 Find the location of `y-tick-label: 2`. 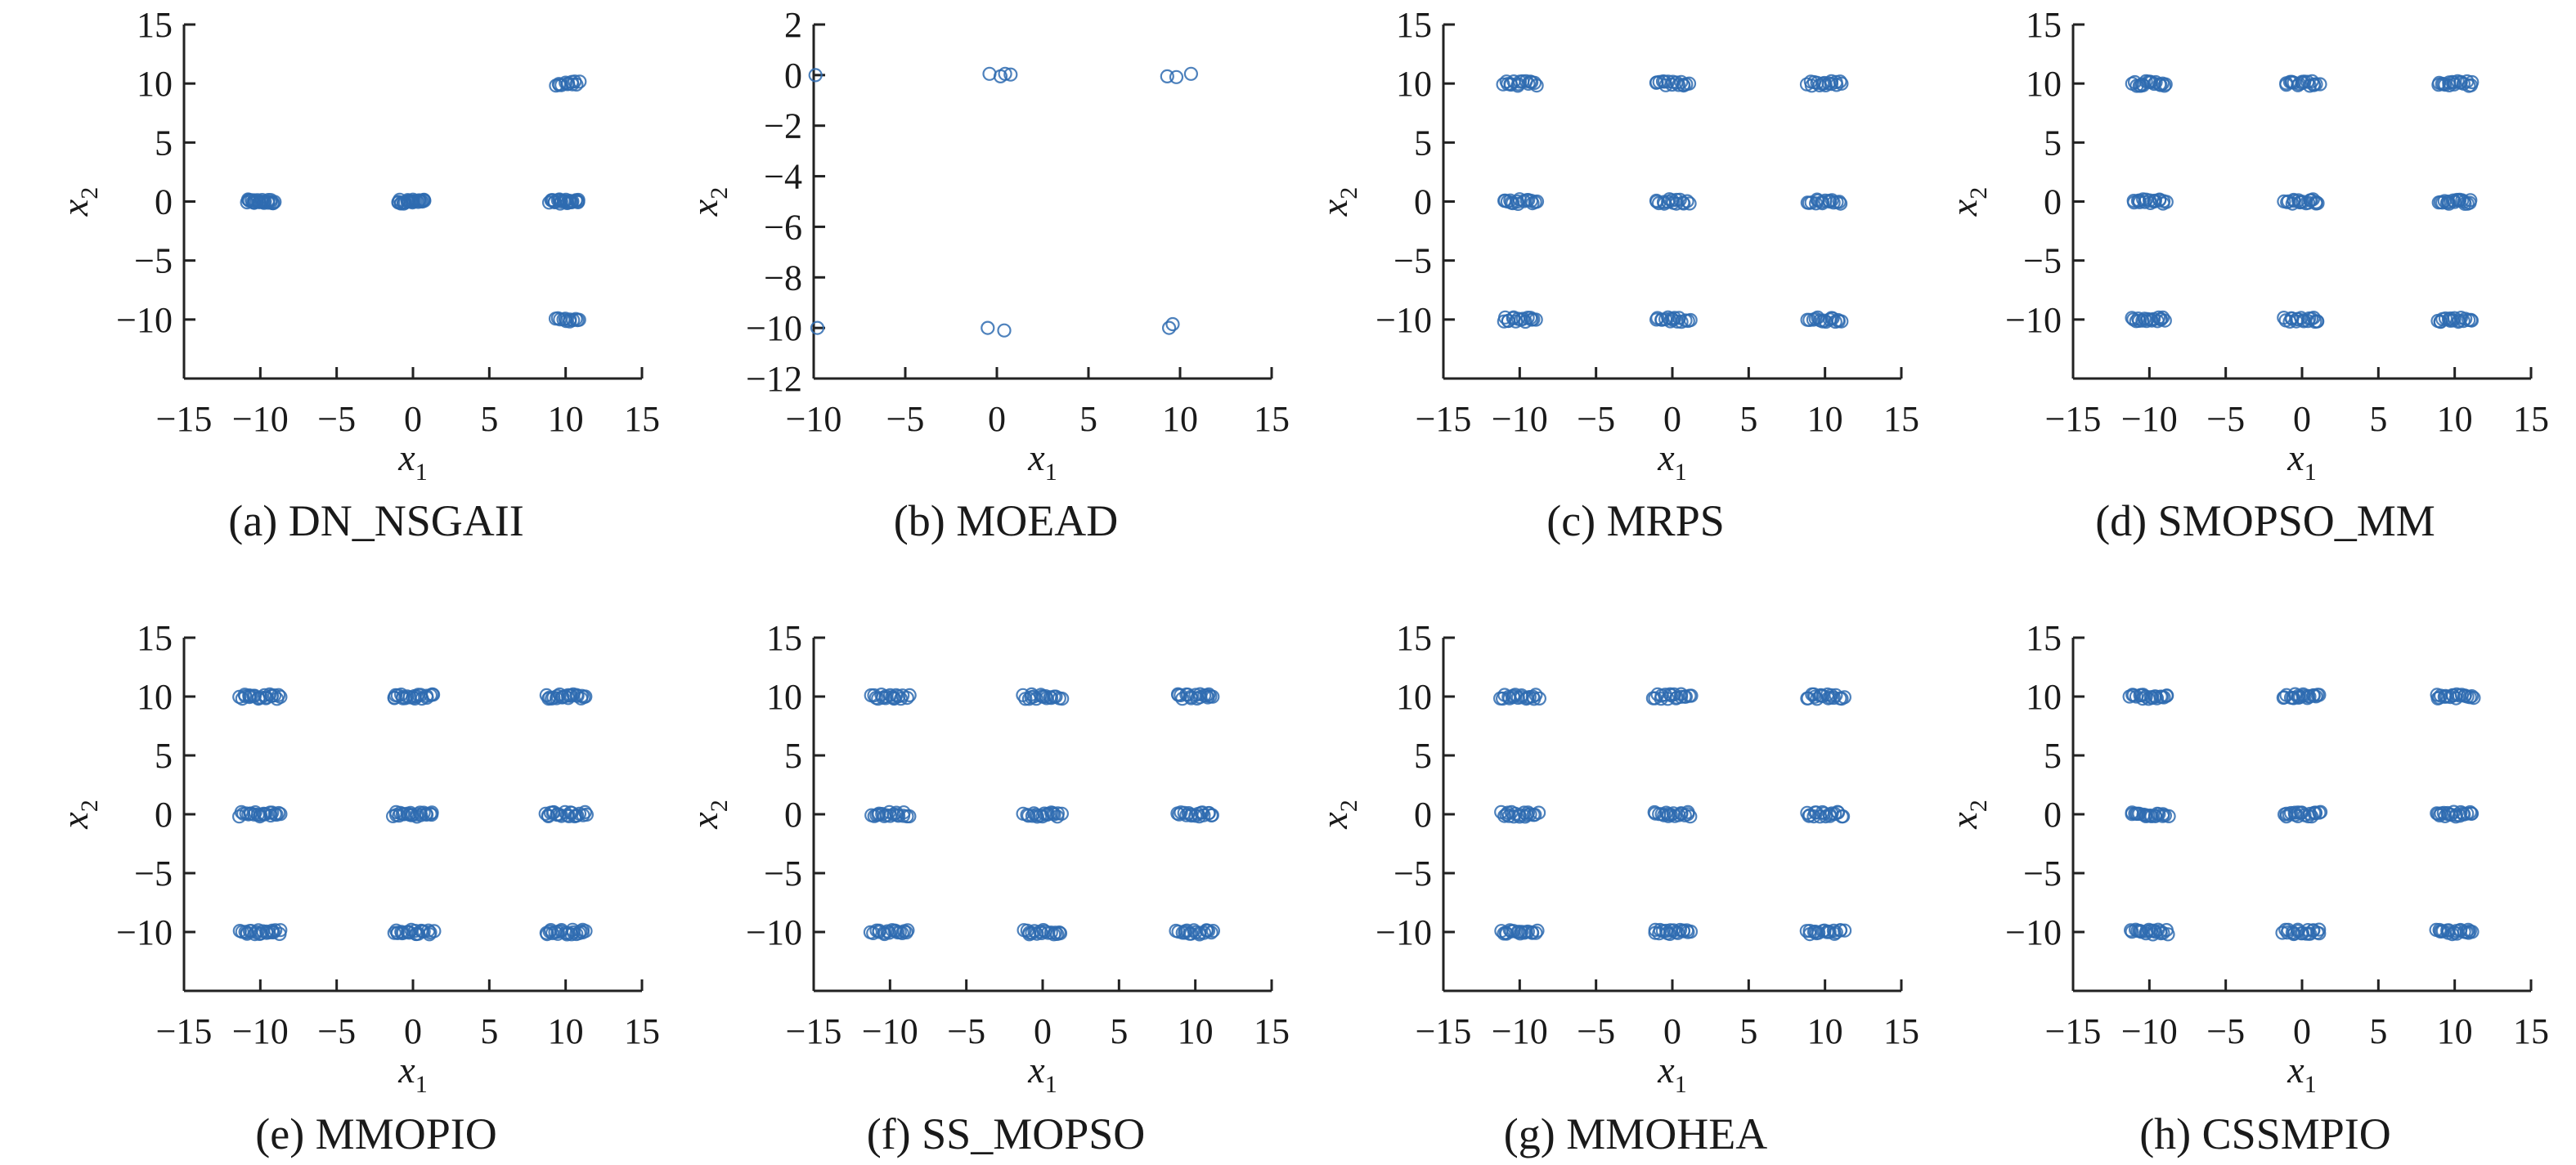

y-tick-label: 2 is located at coordinates (793, 25).